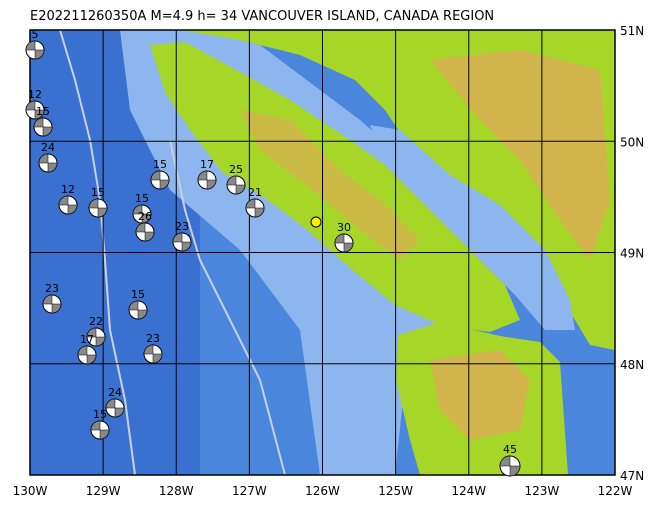 This screenshot has width=661, height=505. What do you see at coordinates (316, 222) in the screenshot?
I see `epicenter` at bounding box center [316, 222].